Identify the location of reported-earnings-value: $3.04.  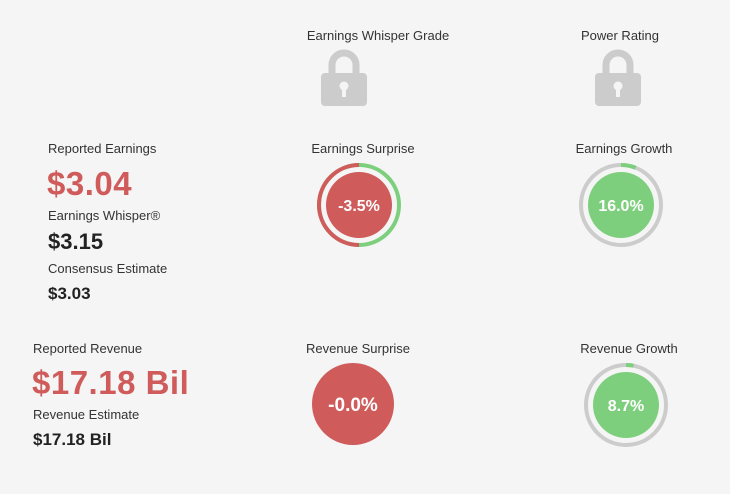
(90, 183).